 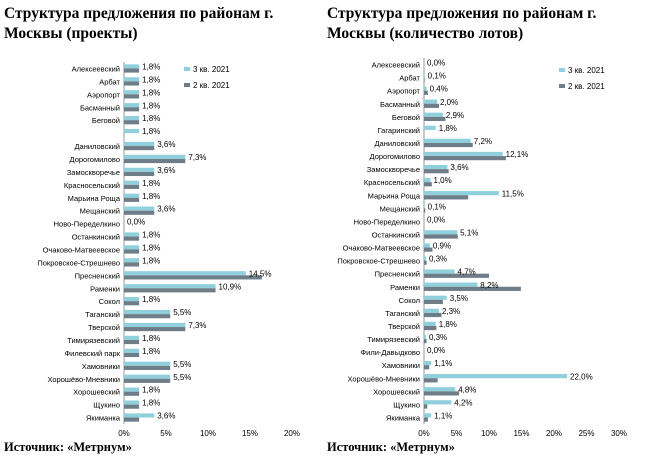 I want to click on x-tick-label: 30%, so click(x=619, y=433).